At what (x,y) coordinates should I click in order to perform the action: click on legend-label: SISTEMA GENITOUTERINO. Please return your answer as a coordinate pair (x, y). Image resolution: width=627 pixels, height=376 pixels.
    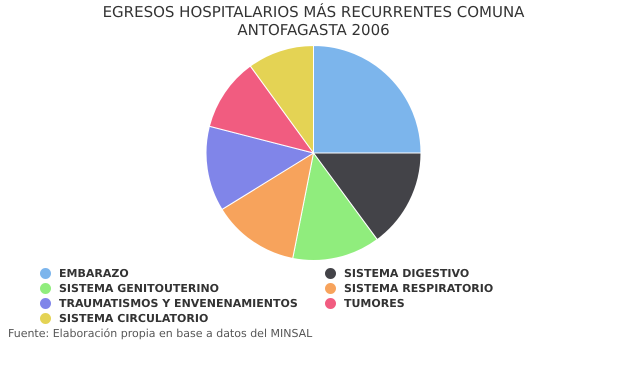
    Looking at the image, I should click on (139, 288).